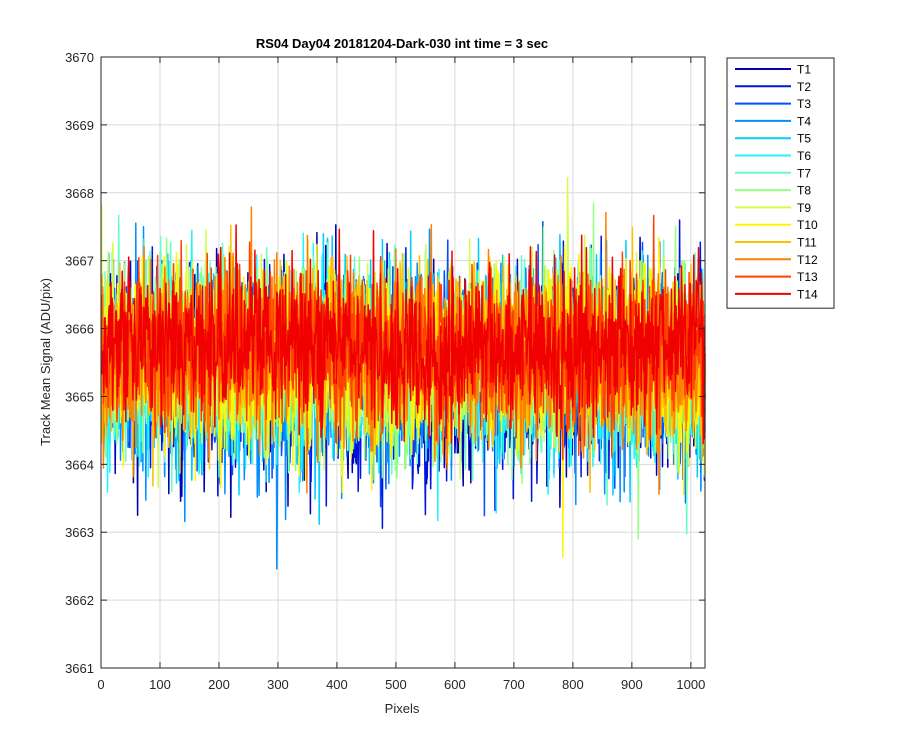 This screenshot has width=900, height=755. What do you see at coordinates (773, 139) in the screenshot?
I see `legend-entry-t5: T5` at bounding box center [773, 139].